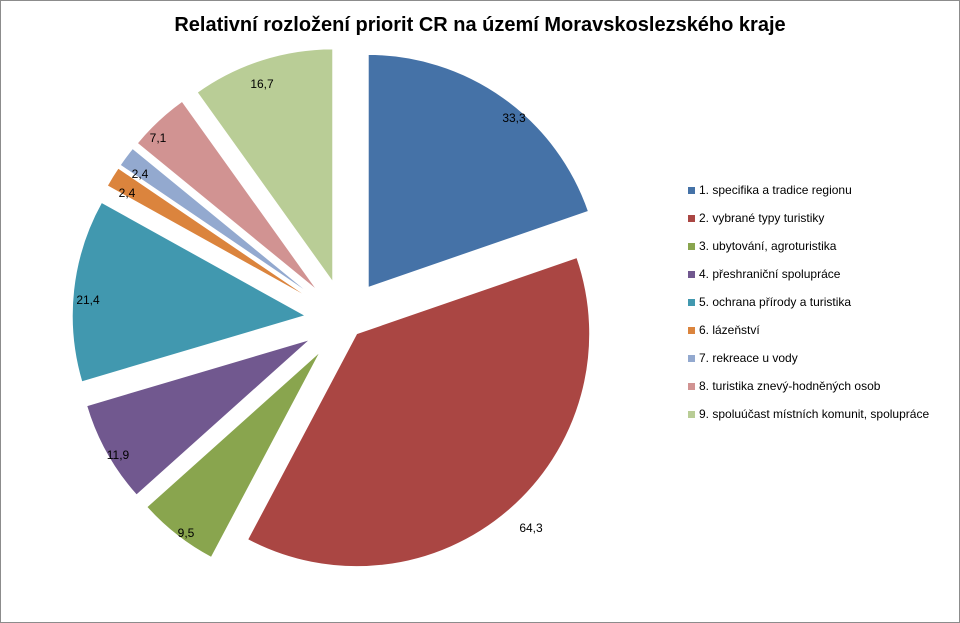  I want to click on legend-label: 8. turistika znevý-hodněných osob, so click(790, 386).